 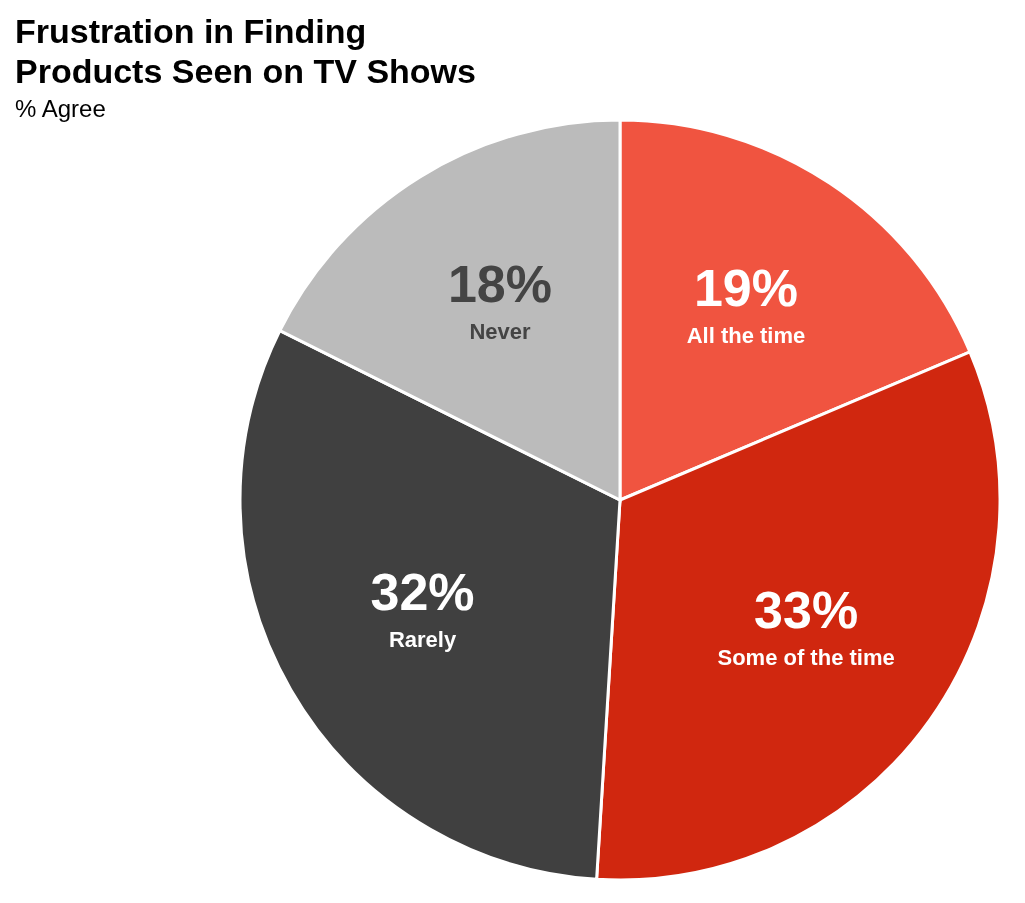 What do you see at coordinates (806, 657) in the screenshot?
I see `slice-label: Some of the time` at bounding box center [806, 657].